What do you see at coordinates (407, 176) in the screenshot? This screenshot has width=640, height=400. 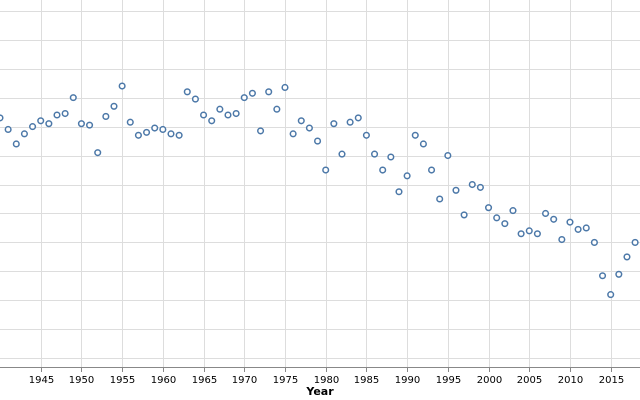 I see `data-point-1990` at bounding box center [407, 176].